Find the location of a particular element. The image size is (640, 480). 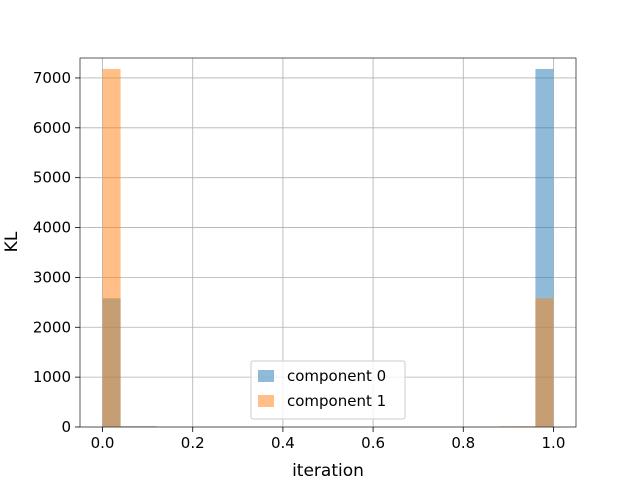

x-tick-label: 0.0 is located at coordinates (103, 443).